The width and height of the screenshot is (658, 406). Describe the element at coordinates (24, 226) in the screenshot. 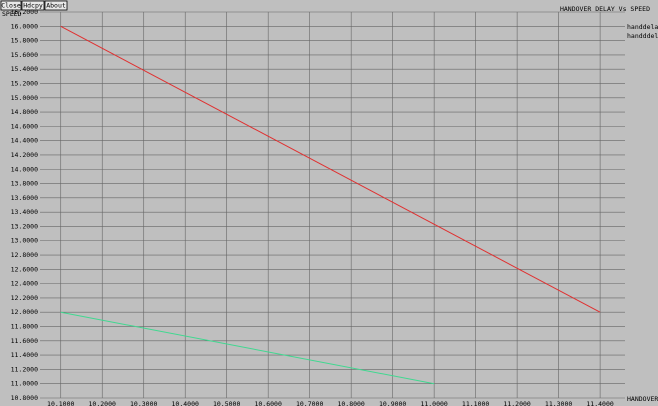

I see `y-tick-label: 13.2000` at that location.